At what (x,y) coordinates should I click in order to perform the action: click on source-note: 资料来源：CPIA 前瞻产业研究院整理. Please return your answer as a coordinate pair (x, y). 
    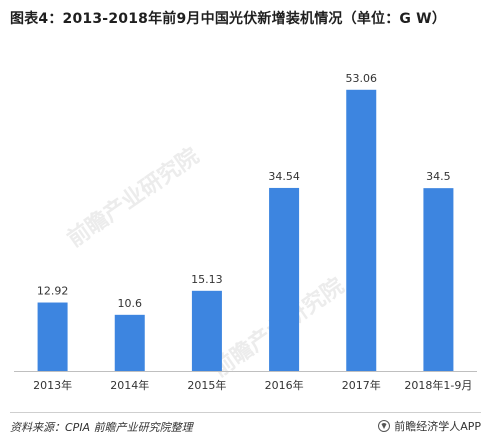
    Looking at the image, I should click on (101, 427).